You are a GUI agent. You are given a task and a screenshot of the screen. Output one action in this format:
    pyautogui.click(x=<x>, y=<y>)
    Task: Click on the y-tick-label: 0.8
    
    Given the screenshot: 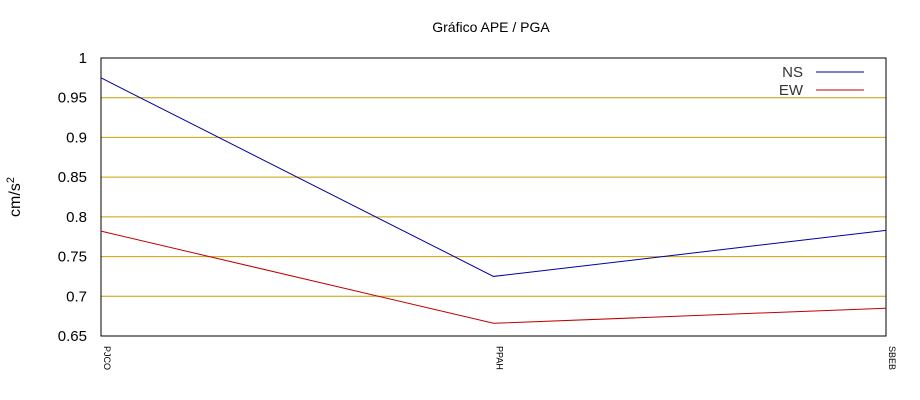 What is the action you would take?
    pyautogui.click(x=76, y=217)
    